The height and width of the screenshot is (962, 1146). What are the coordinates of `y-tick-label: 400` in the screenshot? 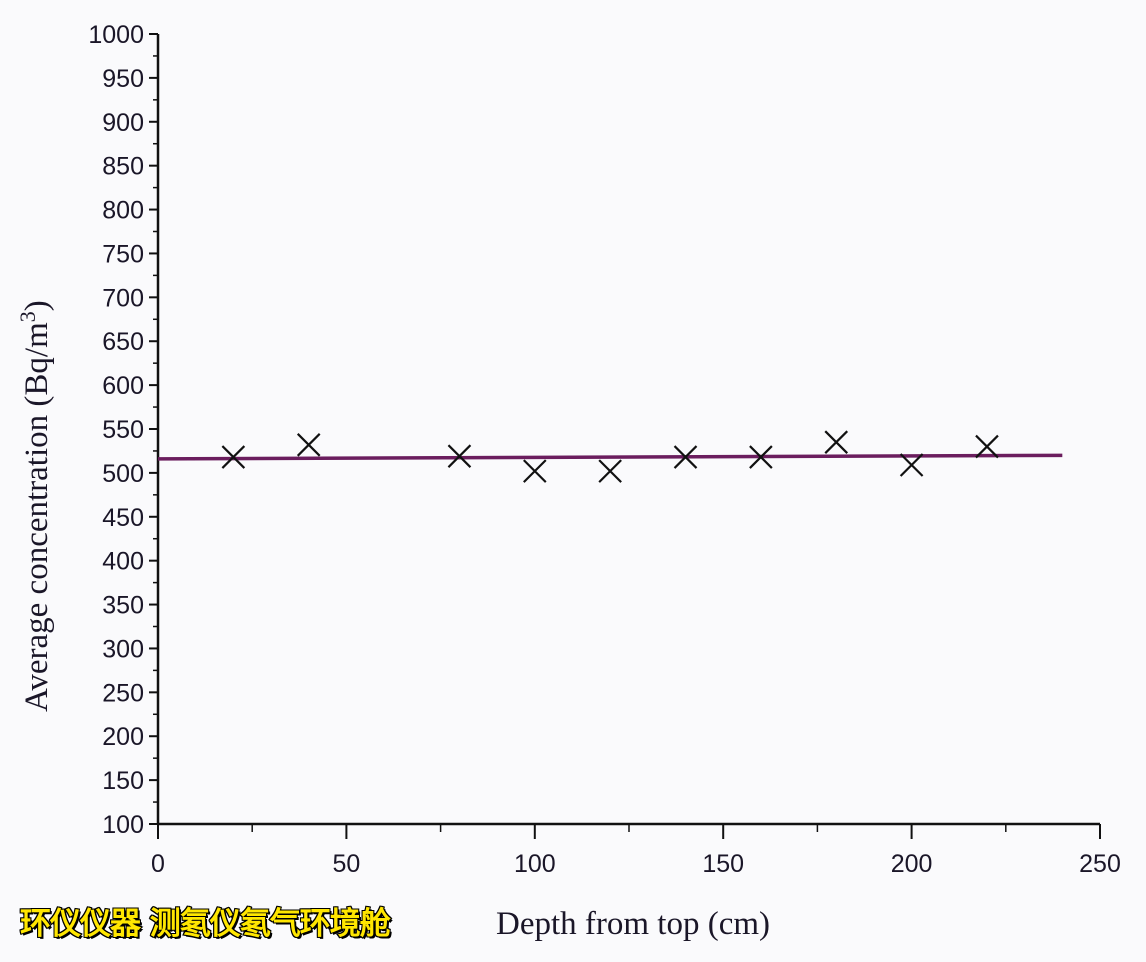 It's located at (123, 562).